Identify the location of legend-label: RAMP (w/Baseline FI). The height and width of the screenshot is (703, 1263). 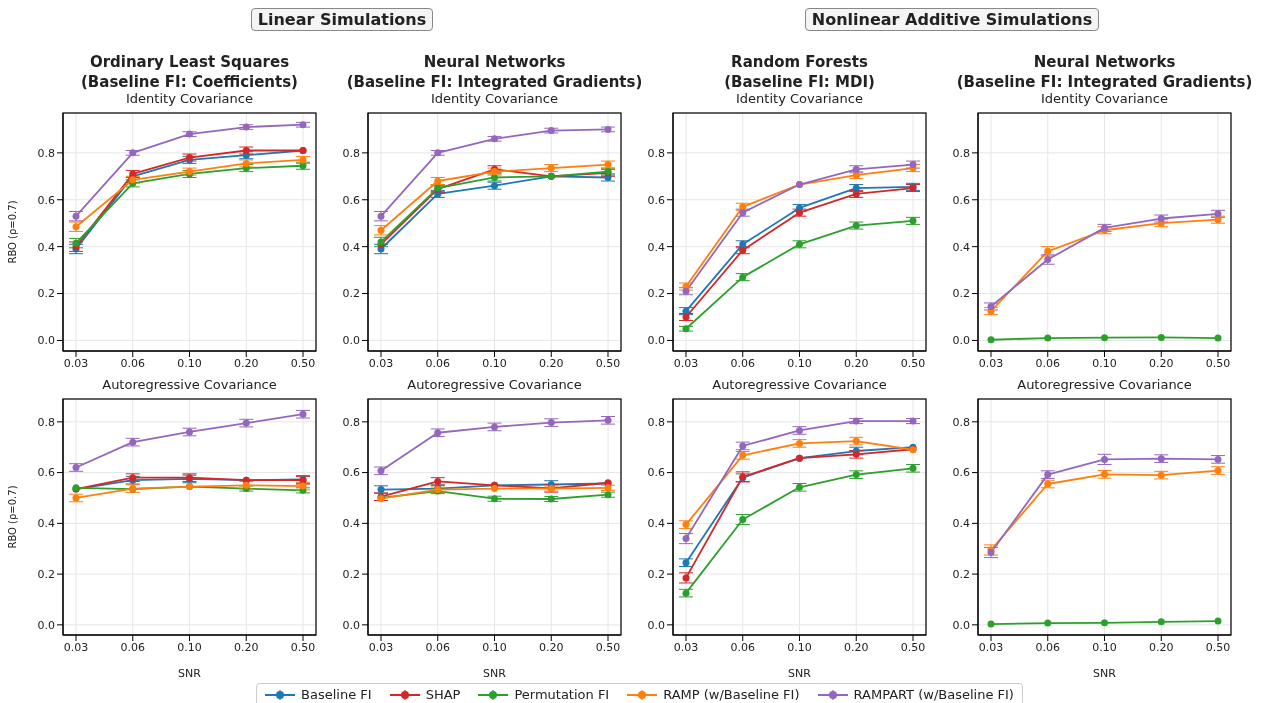
(731, 694).